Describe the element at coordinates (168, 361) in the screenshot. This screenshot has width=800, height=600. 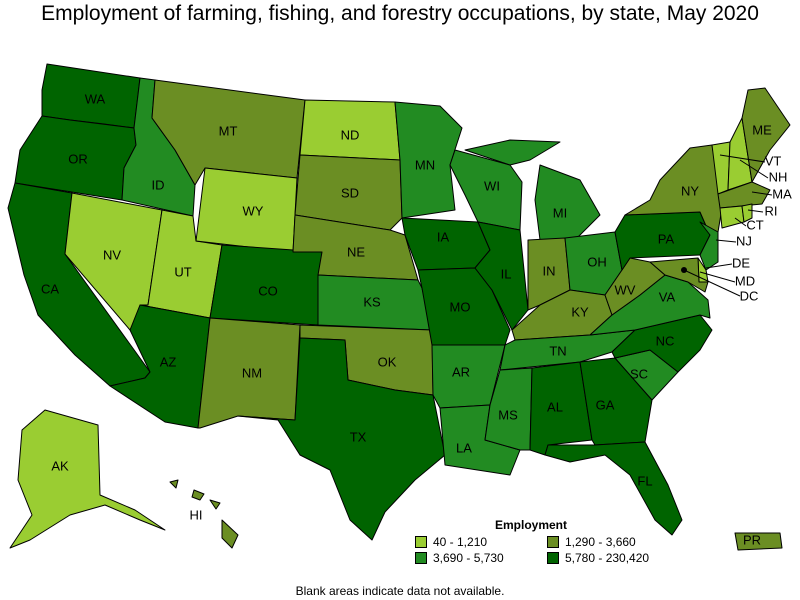
I see `label-AZ: AZ` at that location.